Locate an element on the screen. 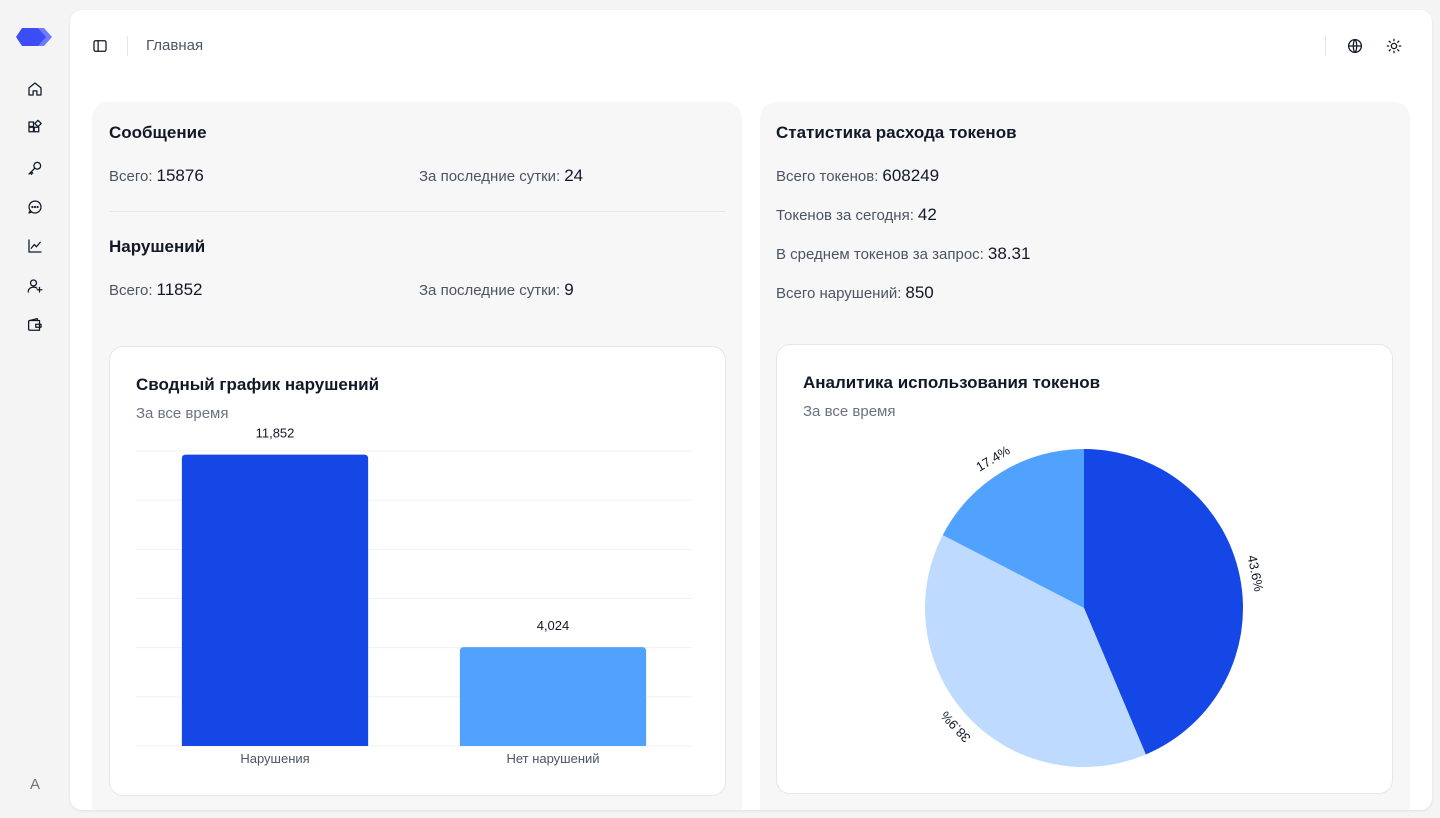  breadcrumb: Главная is located at coordinates (175, 45).